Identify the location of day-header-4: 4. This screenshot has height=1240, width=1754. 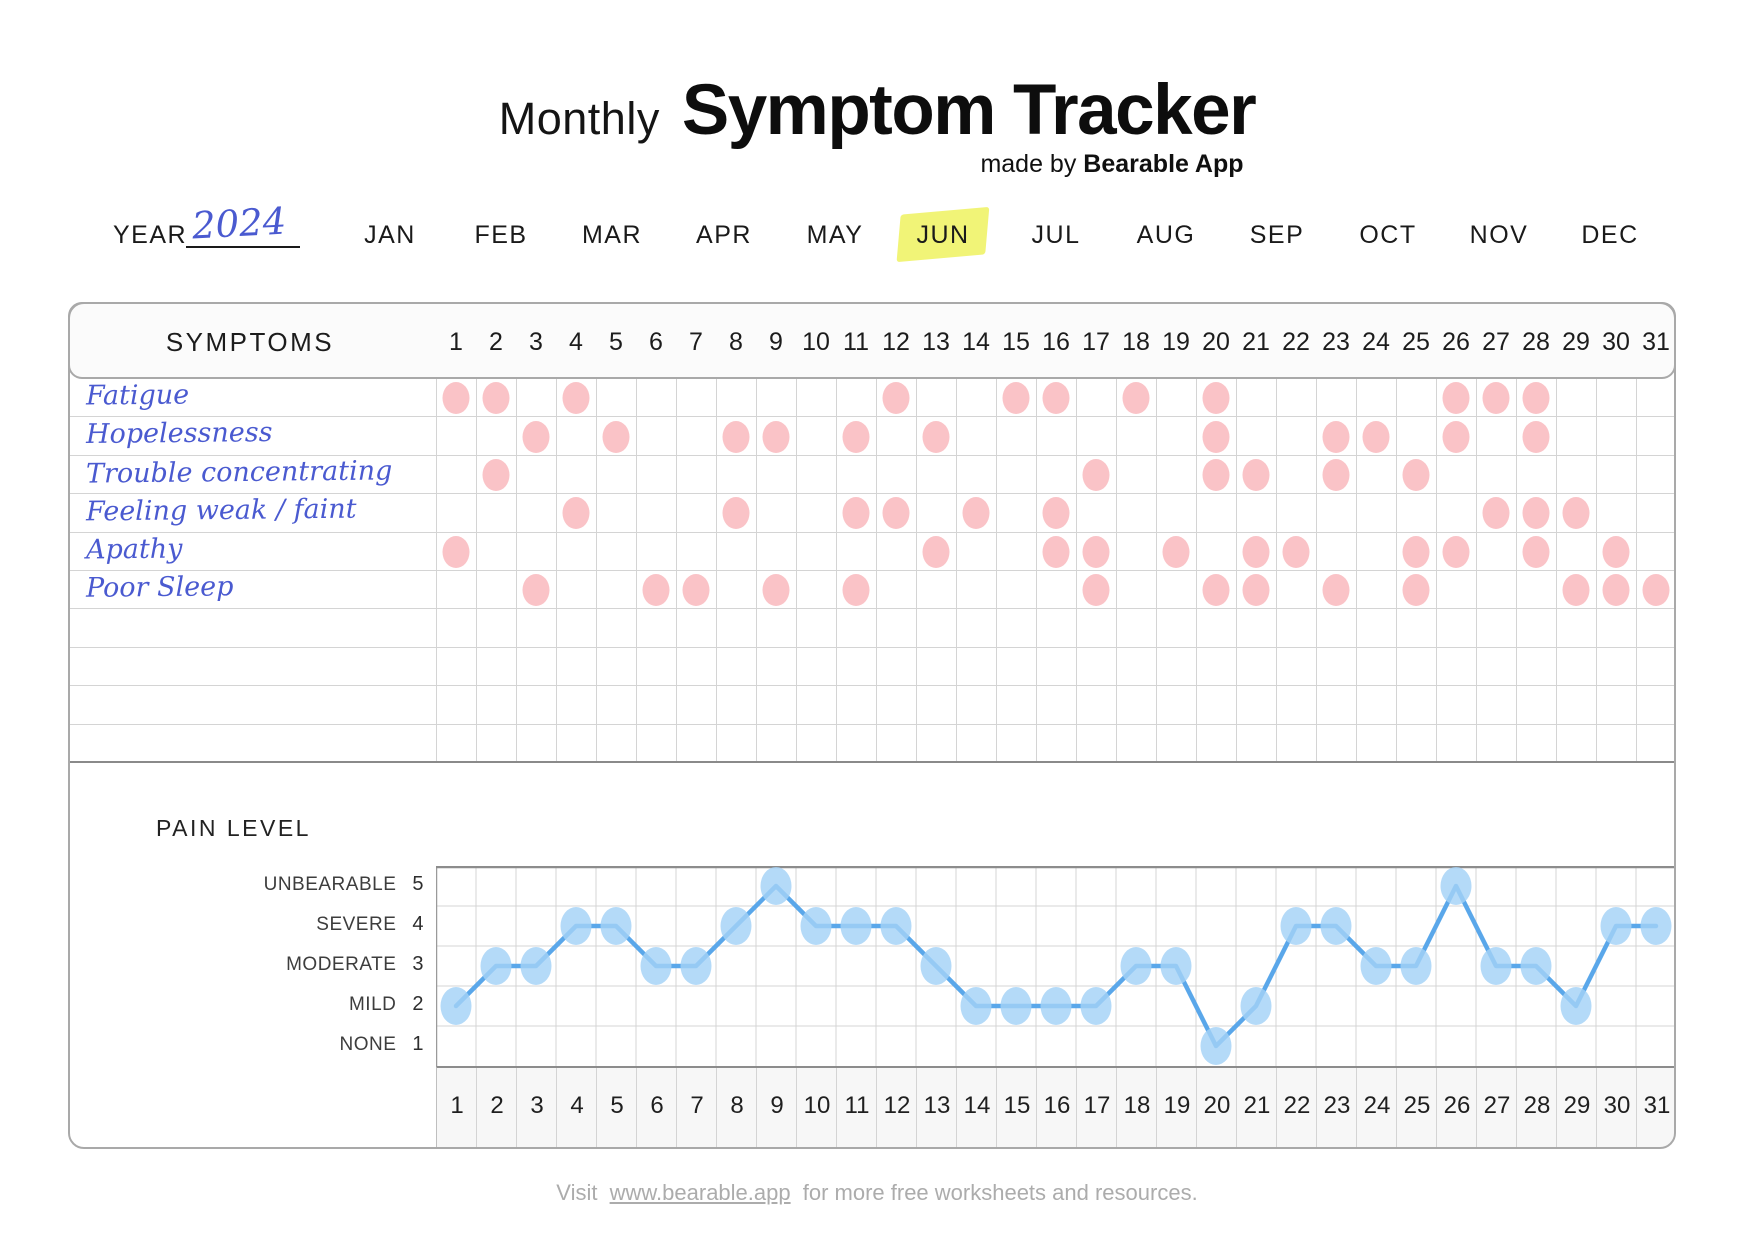
(576, 342).